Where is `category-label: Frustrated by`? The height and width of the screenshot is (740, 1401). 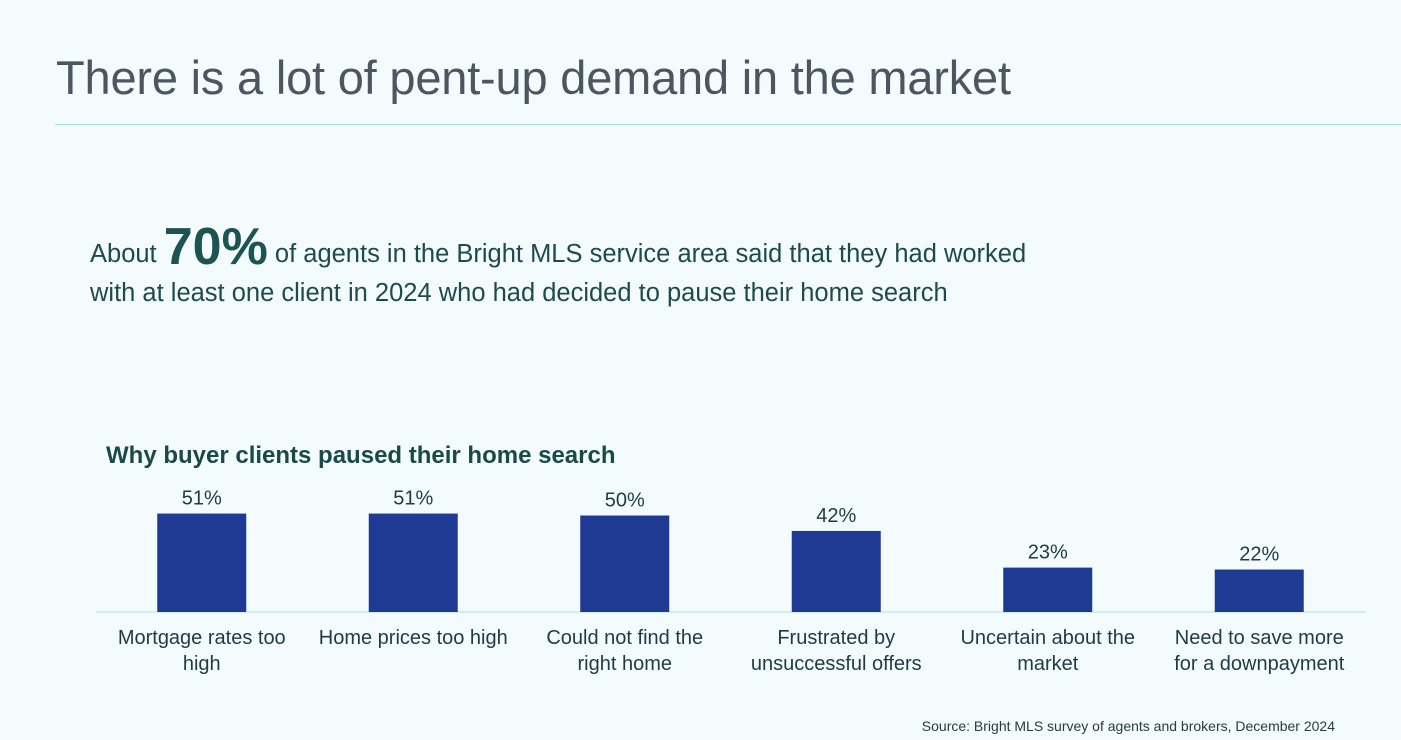 category-label: Frustrated by is located at coordinates (836, 638).